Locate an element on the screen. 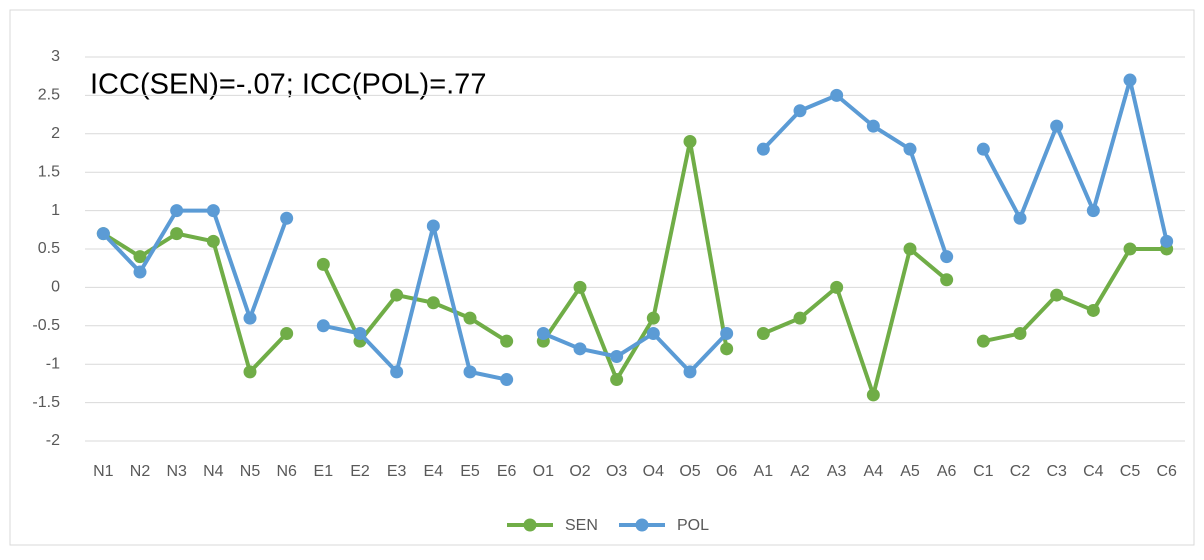  x-tick-label: O3 is located at coordinates (616, 471).